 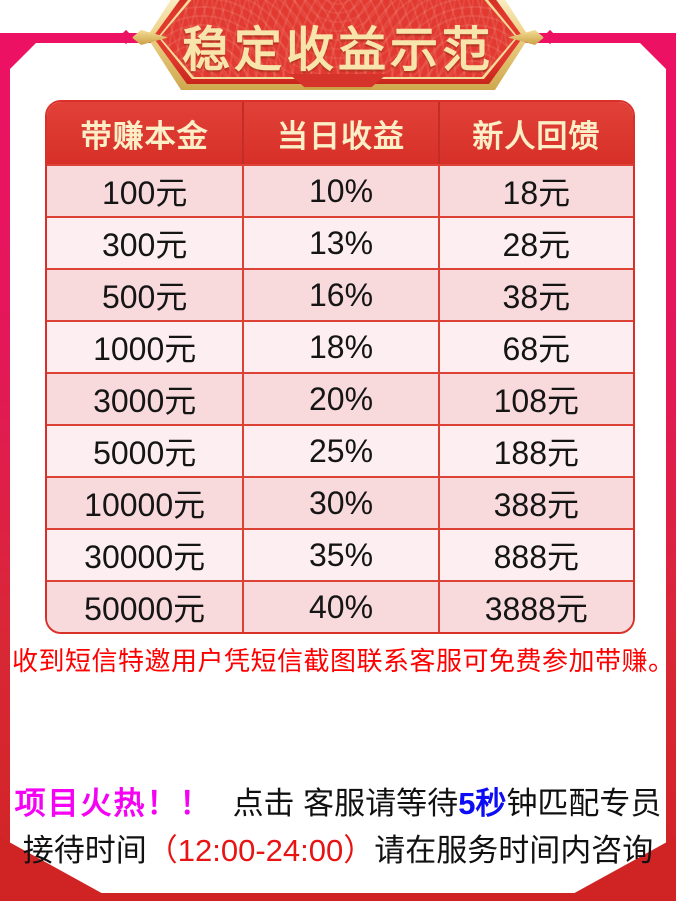 I want to click on table-cell-newcomer-reward: 3888元, so click(x=535, y=606).